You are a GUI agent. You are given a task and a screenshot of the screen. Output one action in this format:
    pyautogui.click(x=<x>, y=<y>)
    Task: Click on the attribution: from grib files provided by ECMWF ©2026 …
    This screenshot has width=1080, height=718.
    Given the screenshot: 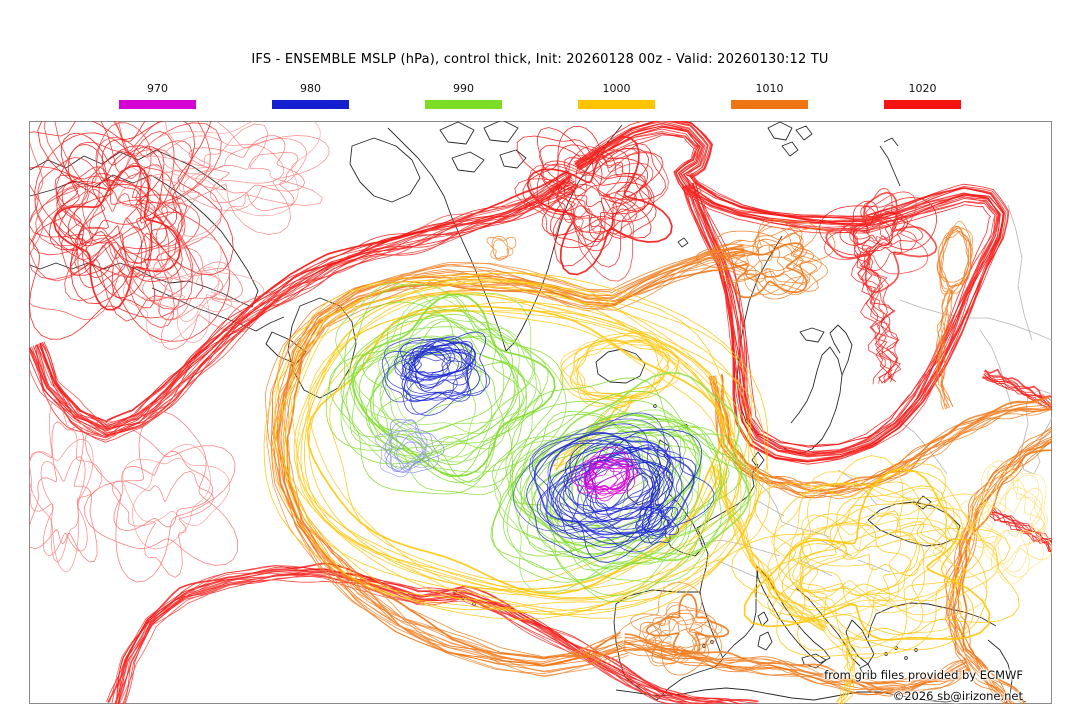 What is the action you would take?
    pyautogui.click(x=923, y=686)
    